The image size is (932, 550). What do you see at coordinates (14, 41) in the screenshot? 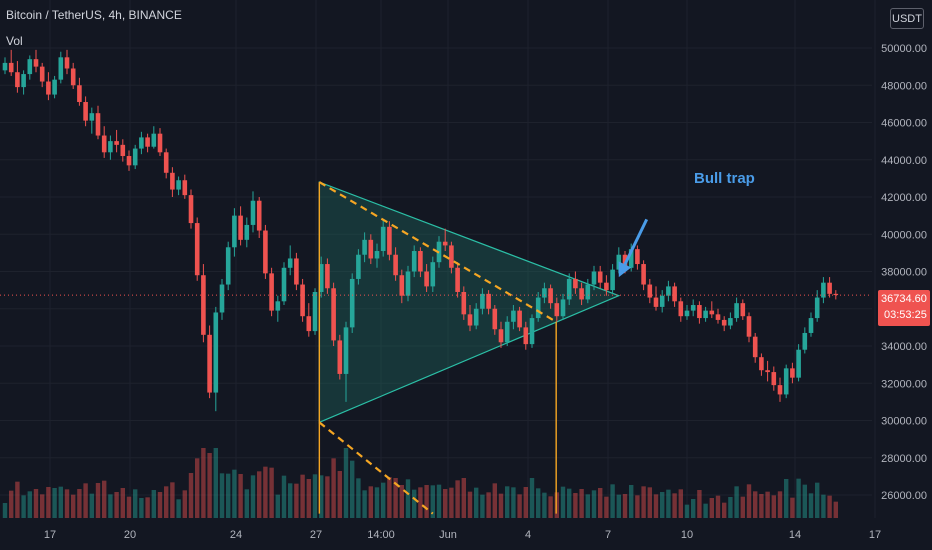
I see `volume-indicator-label: Vol` at bounding box center [14, 41].